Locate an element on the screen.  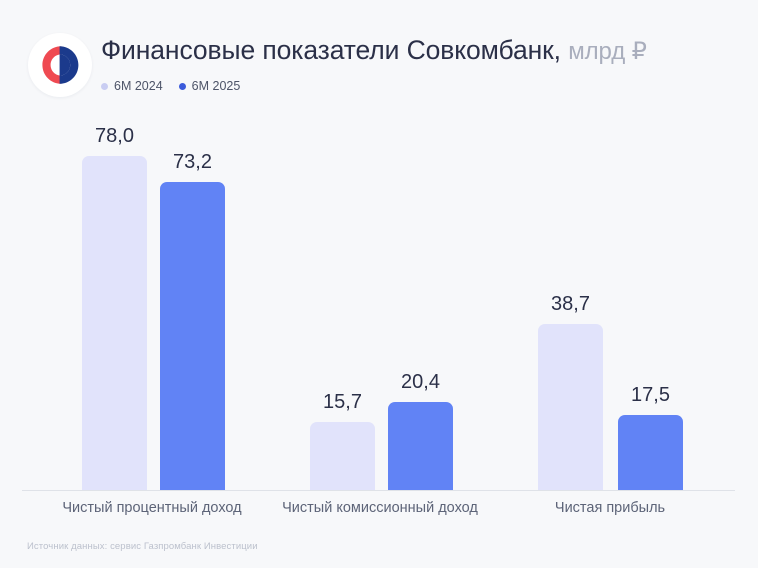
bar-2-2024 is located at coordinates (570, 407).